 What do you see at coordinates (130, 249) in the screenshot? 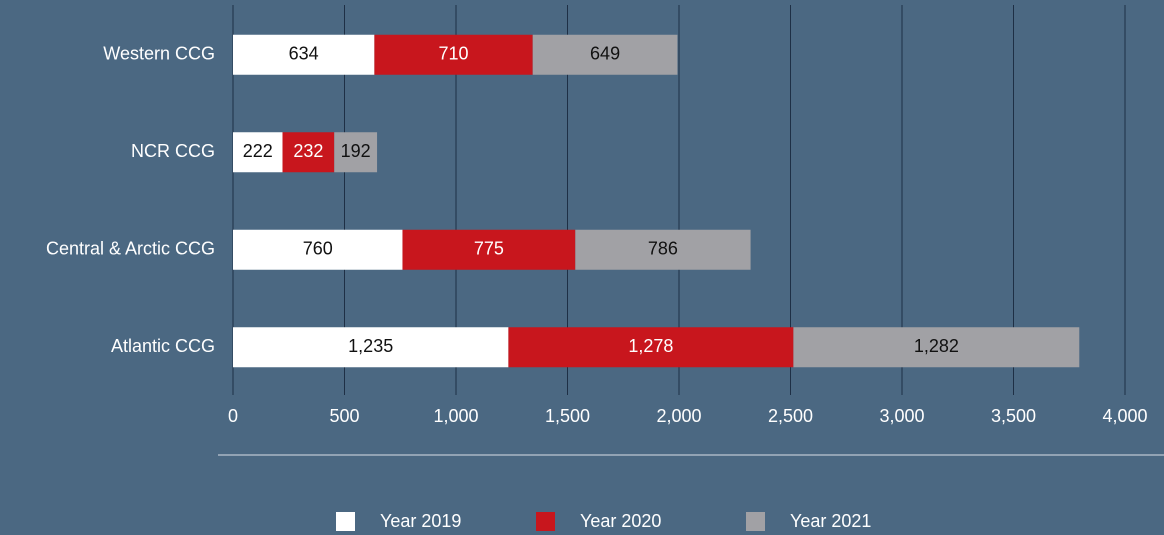
I see `y-tick-label: Central & Arctic CCG` at bounding box center [130, 249].